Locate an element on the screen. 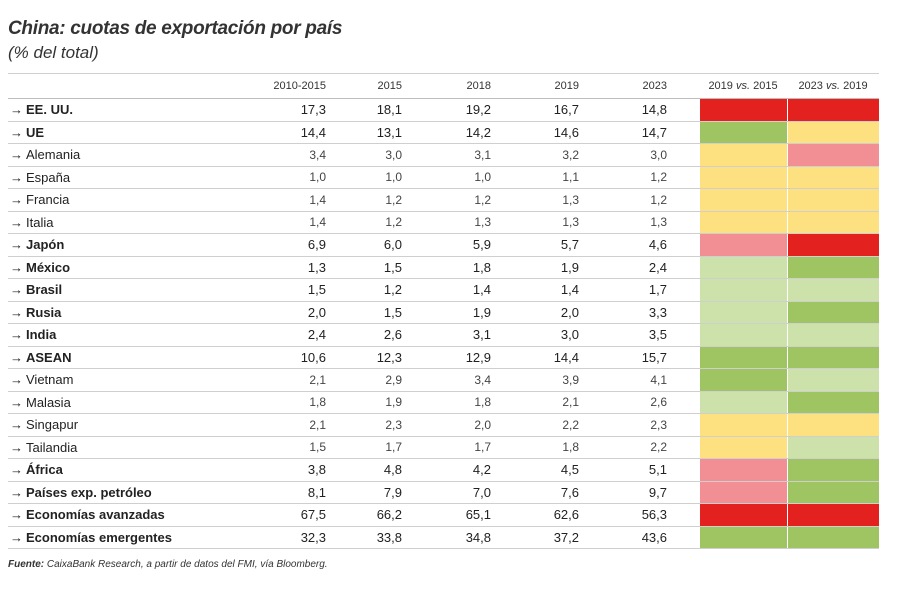  row-value-2015: 13,1 is located at coordinates (364, 132).